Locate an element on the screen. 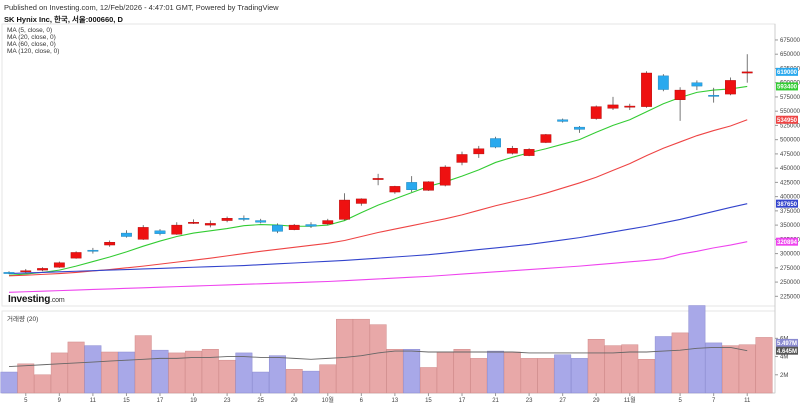 The width and height of the screenshot is (800, 405). x-tick-label: 21 is located at coordinates (495, 401).